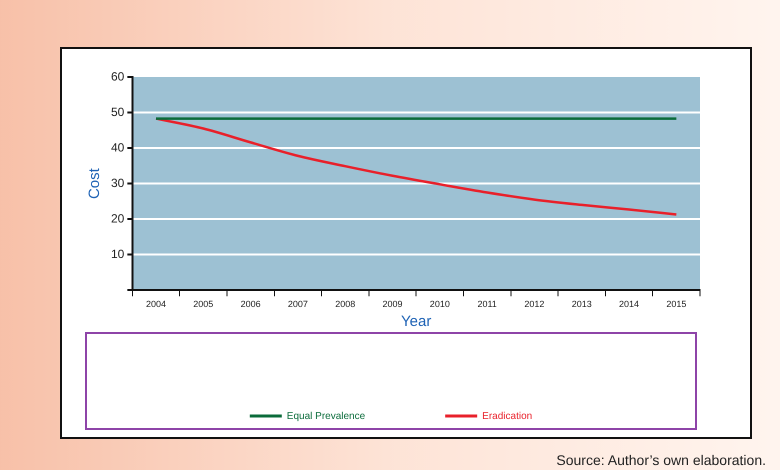 The image size is (780, 470). Describe the element at coordinates (534, 304) in the screenshot. I see `x-tick-label: 2012` at that location.